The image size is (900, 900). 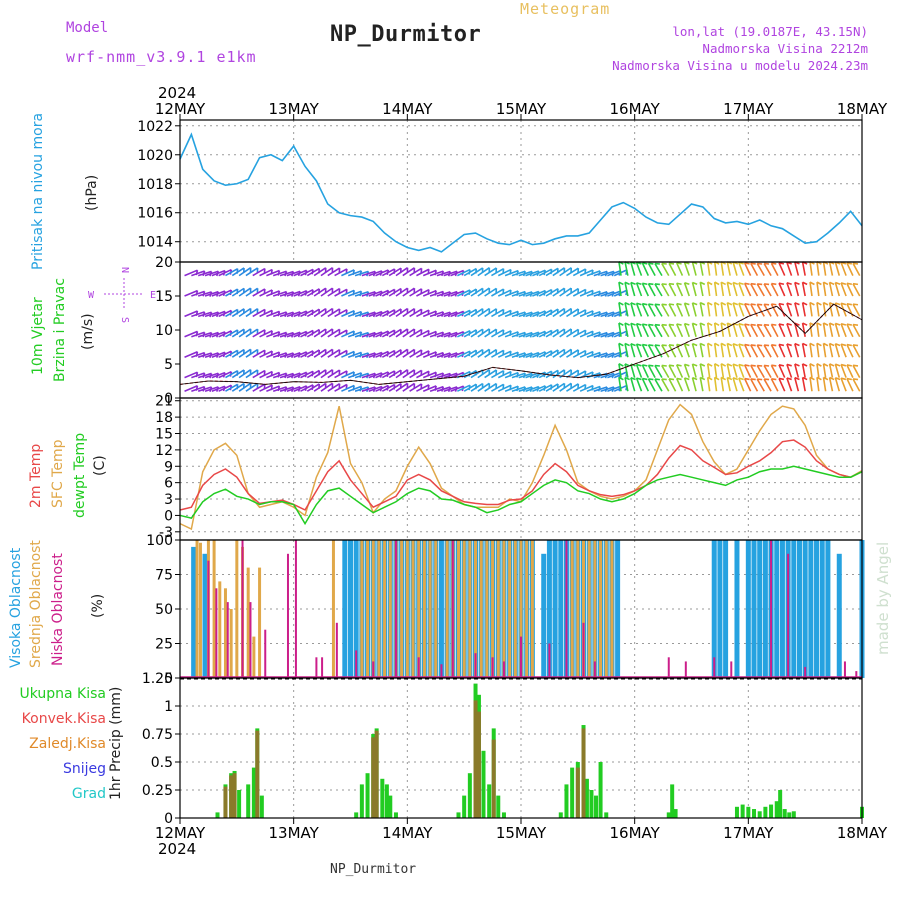 I want to click on model-name: wrf-nmm_v3.9.1 e1km, so click(x=161, y=57).